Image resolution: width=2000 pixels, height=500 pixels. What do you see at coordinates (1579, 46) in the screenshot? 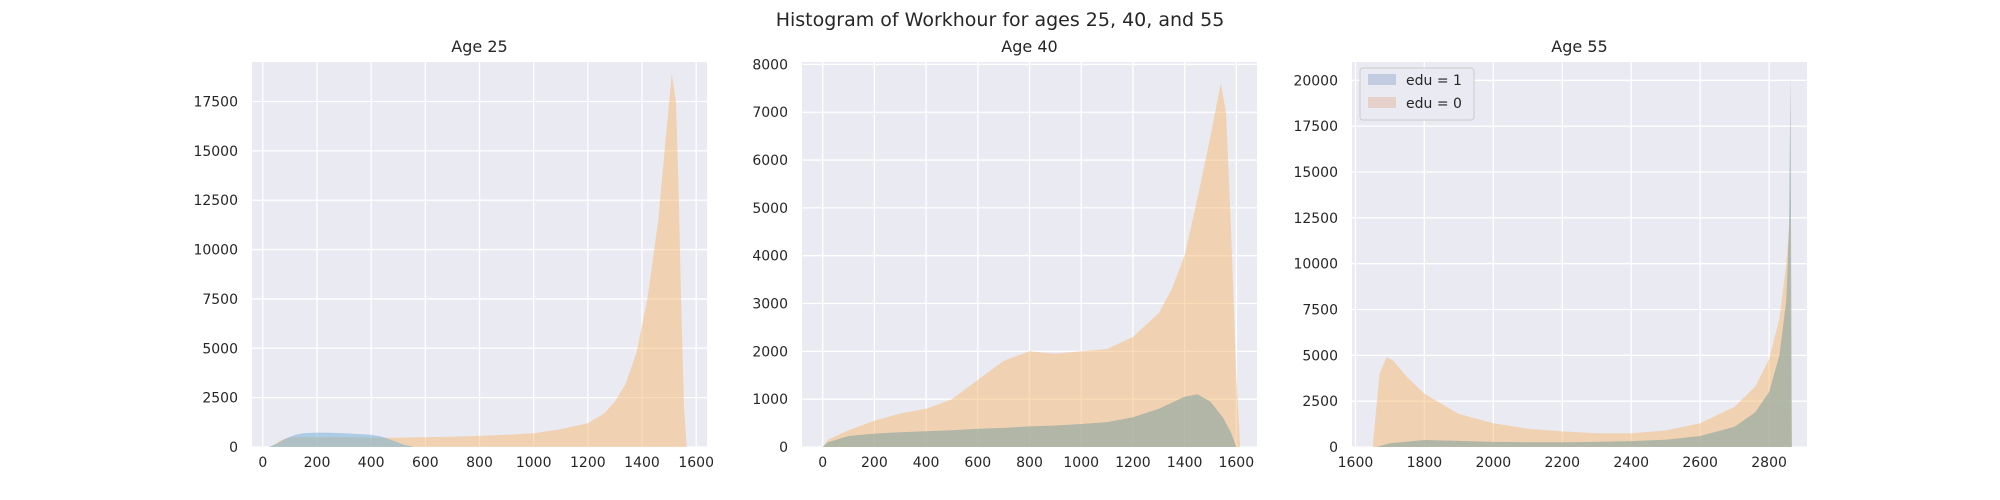
I see `panel-title: Age 55` at bounding box center [1579, 46].